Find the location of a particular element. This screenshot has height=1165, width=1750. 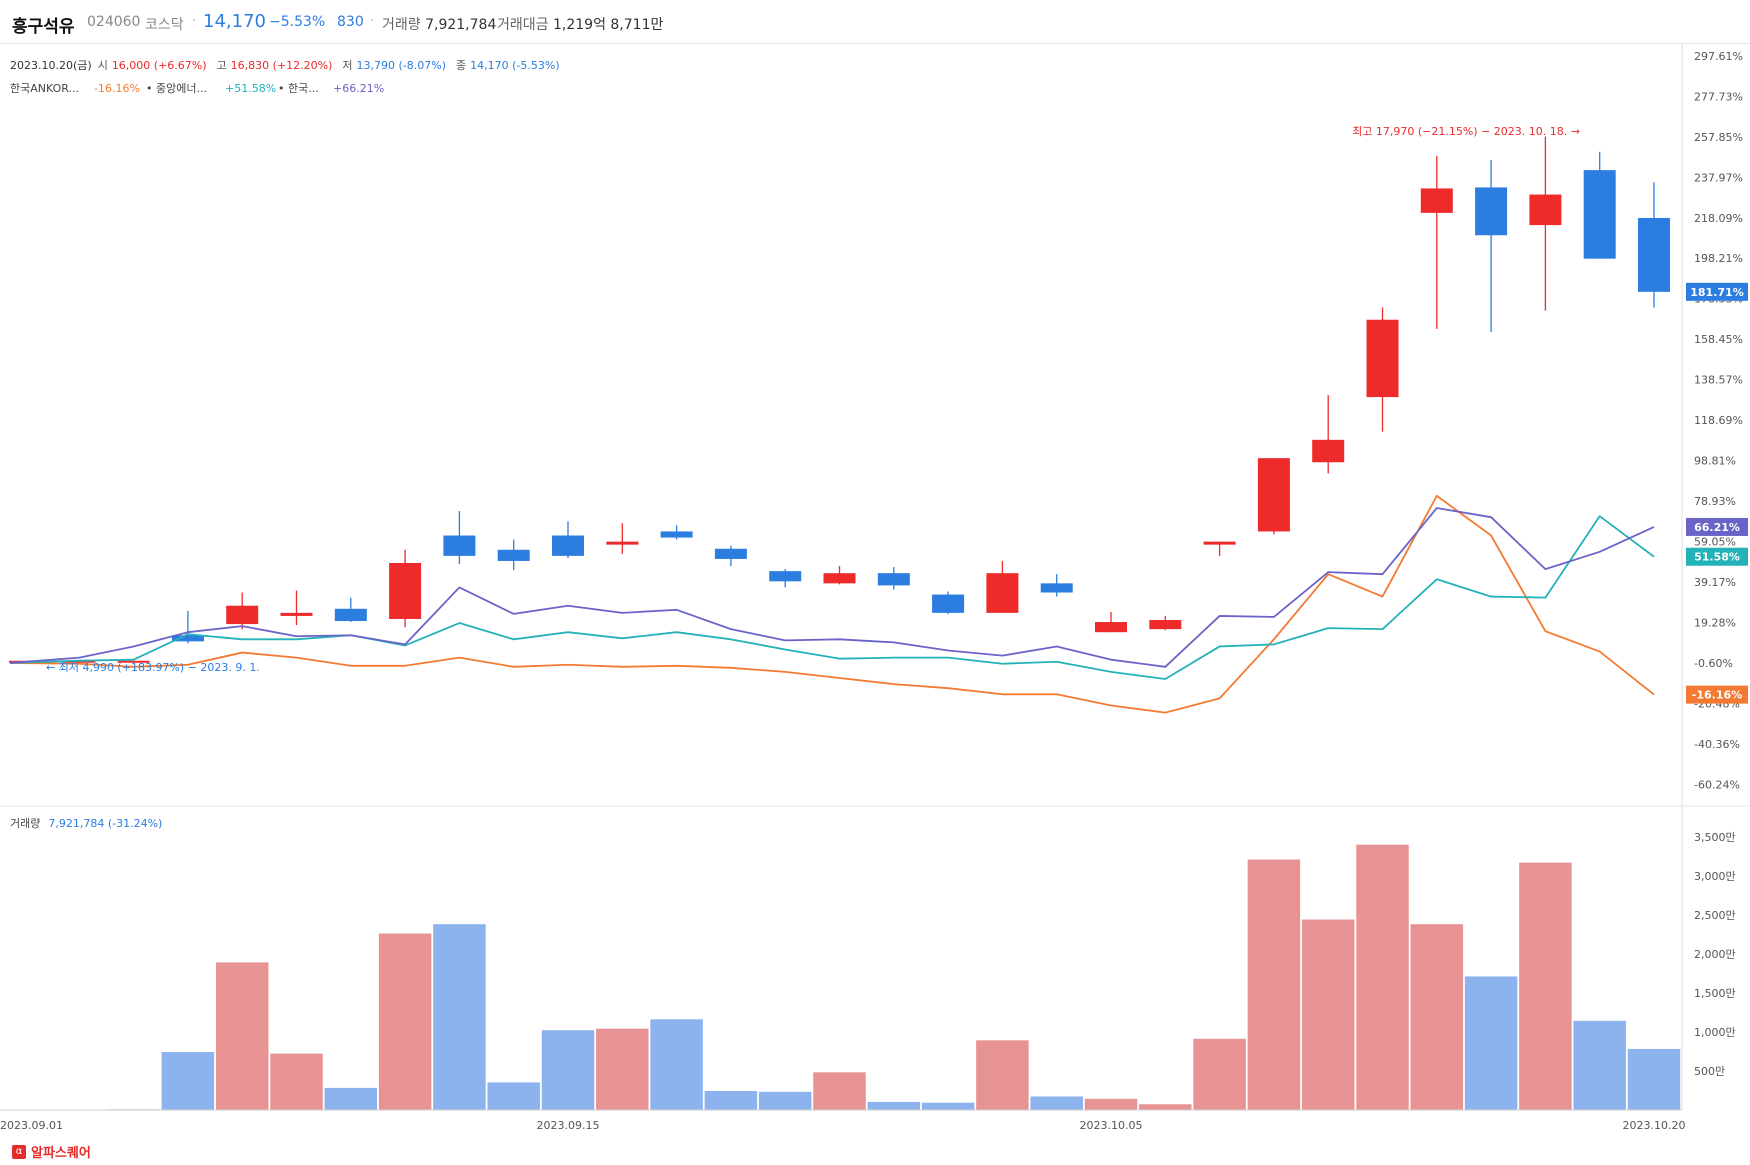

x-tick-label: 2023.09.15 is located at coordinates (568, 1125).